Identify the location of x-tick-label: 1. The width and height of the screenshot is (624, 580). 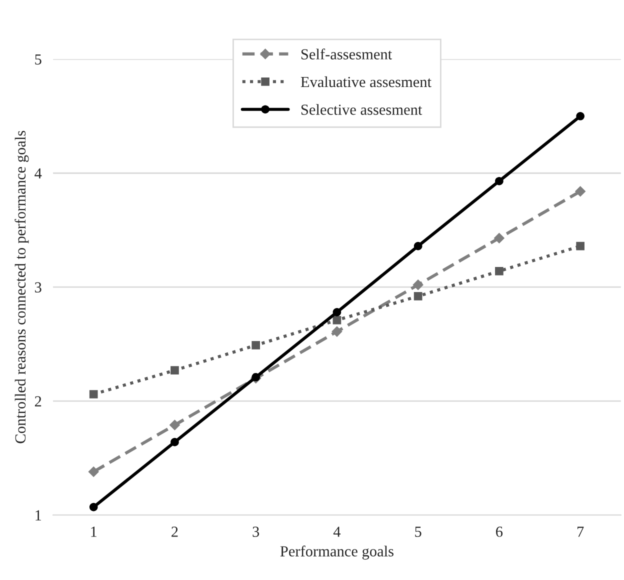
(94, 531).